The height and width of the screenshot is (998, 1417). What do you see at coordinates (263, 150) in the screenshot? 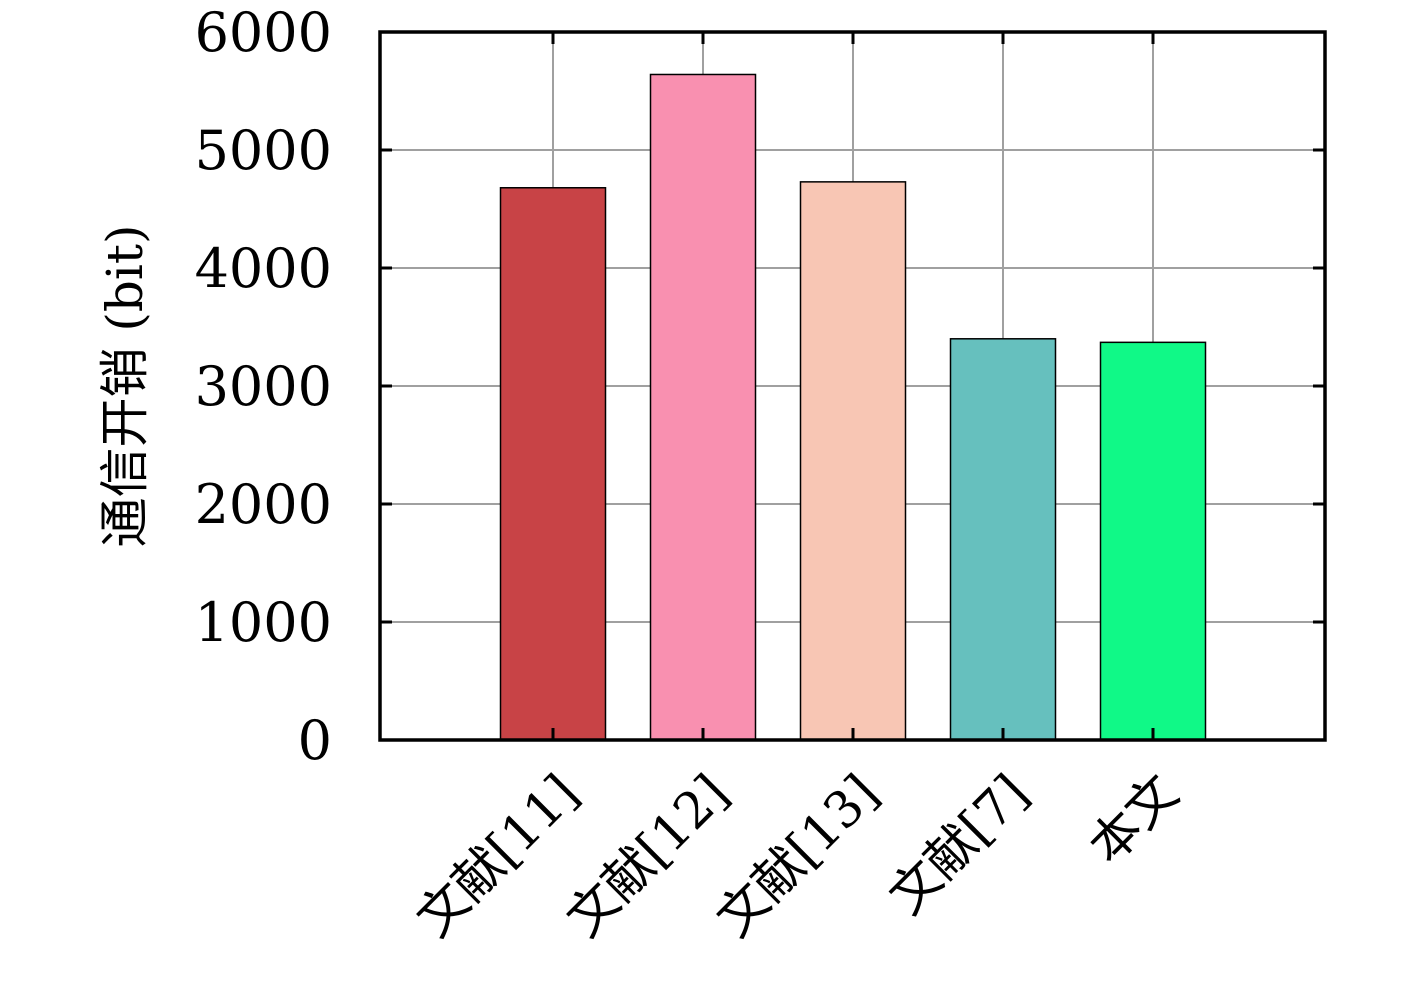
I see `y-tick-label: 5000` at bounding box center [263, 150].